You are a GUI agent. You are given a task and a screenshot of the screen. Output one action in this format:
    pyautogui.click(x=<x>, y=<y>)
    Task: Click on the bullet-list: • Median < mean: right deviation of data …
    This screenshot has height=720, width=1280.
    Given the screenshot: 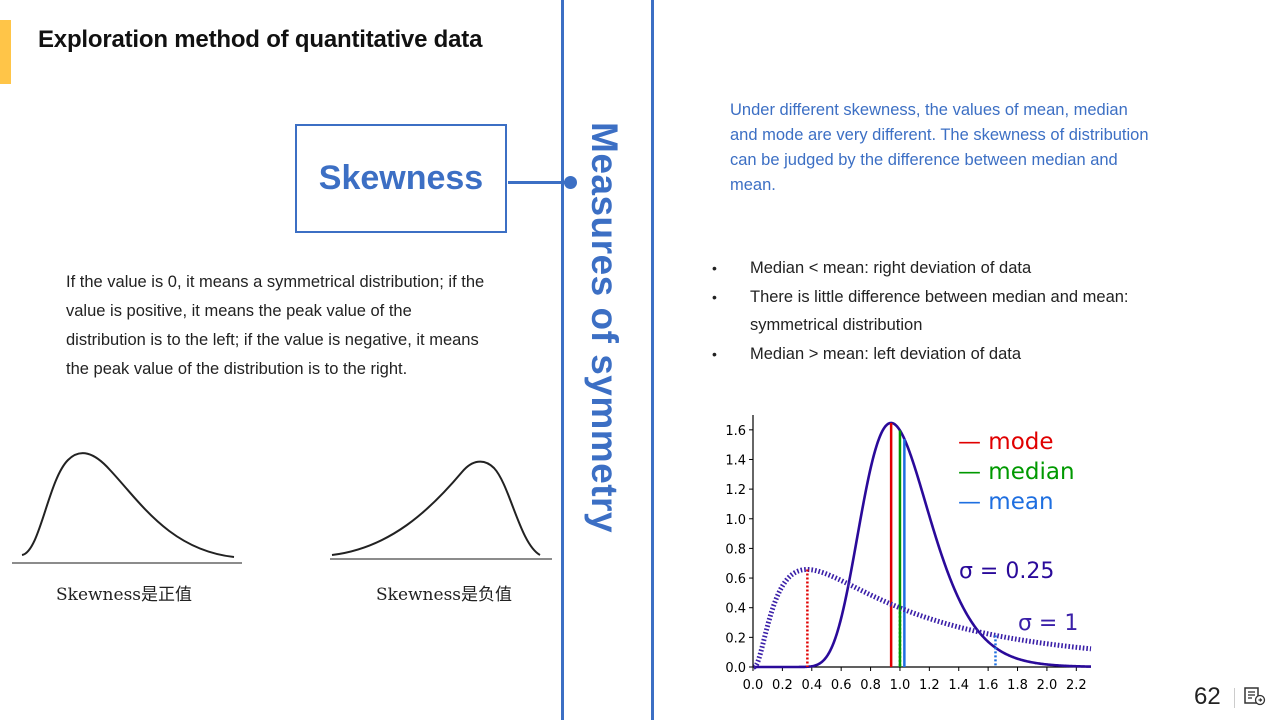 What is the action you would take?
    pyautogui.click(x=922, y=311)
    